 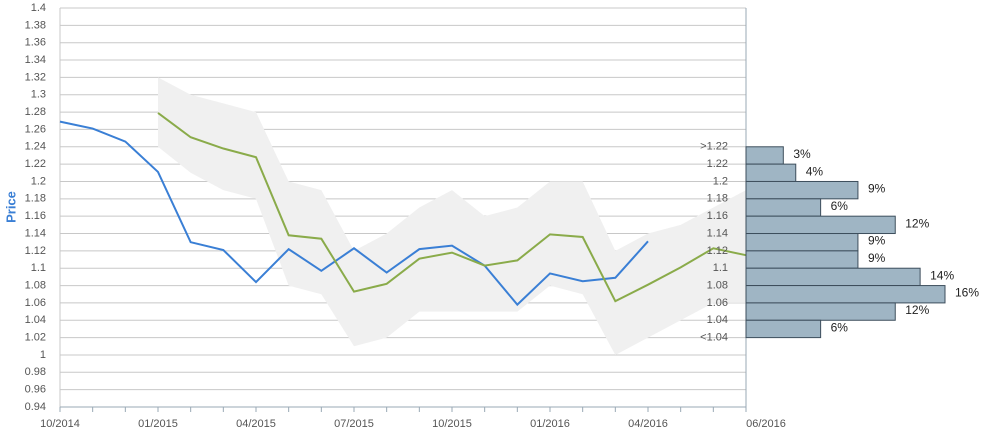 I want to click on y-tick-label: 1.4, so click(x=38, y=8).